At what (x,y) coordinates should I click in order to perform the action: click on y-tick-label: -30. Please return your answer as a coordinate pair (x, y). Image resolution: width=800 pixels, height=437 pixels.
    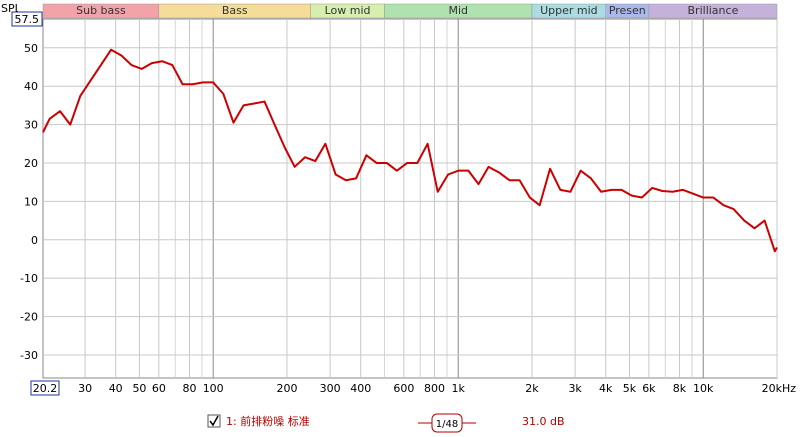
    Looking at the image, I should click on (29, 355).